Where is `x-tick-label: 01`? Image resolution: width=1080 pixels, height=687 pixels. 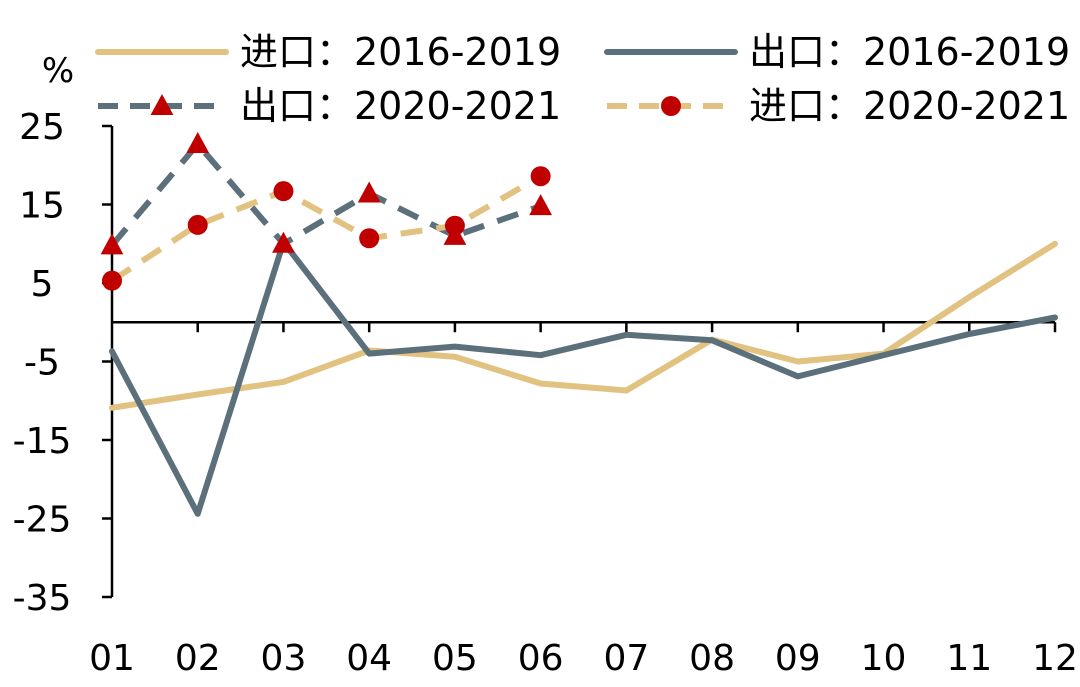
x-tick-label: 01 is located at coordinates (112, 658).